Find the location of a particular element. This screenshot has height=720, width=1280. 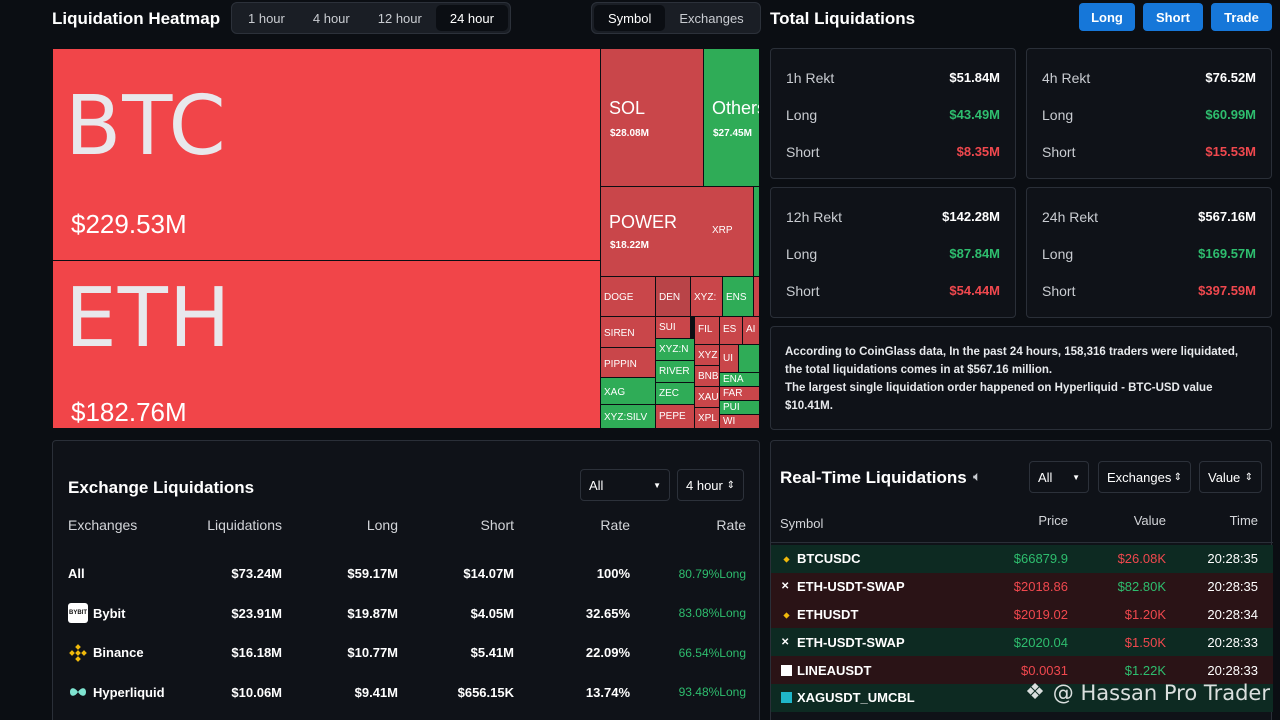

heatmap-tile-xag: XAG is located at coordinates (628, 391).